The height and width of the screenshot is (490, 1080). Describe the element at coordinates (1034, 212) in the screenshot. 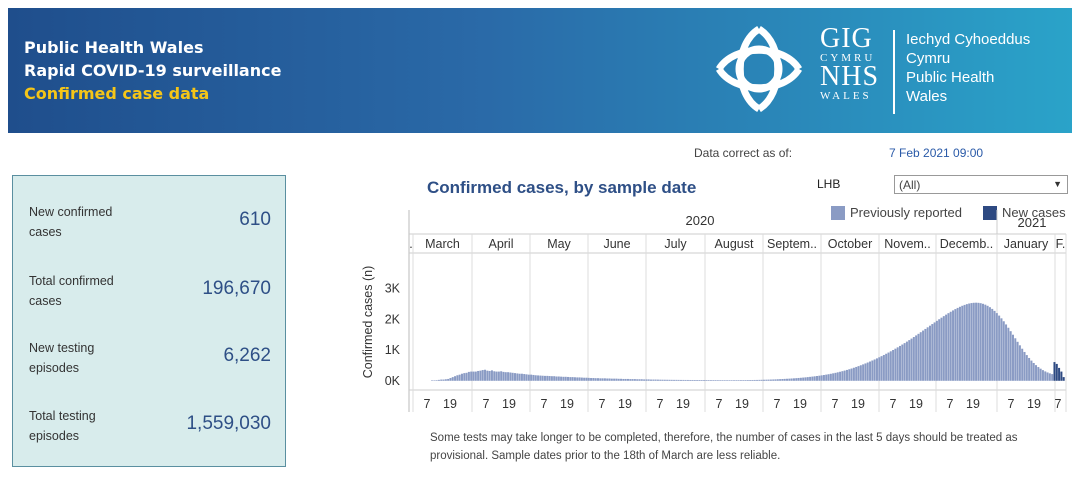

I see `legend-label-new: New cases` at that location.